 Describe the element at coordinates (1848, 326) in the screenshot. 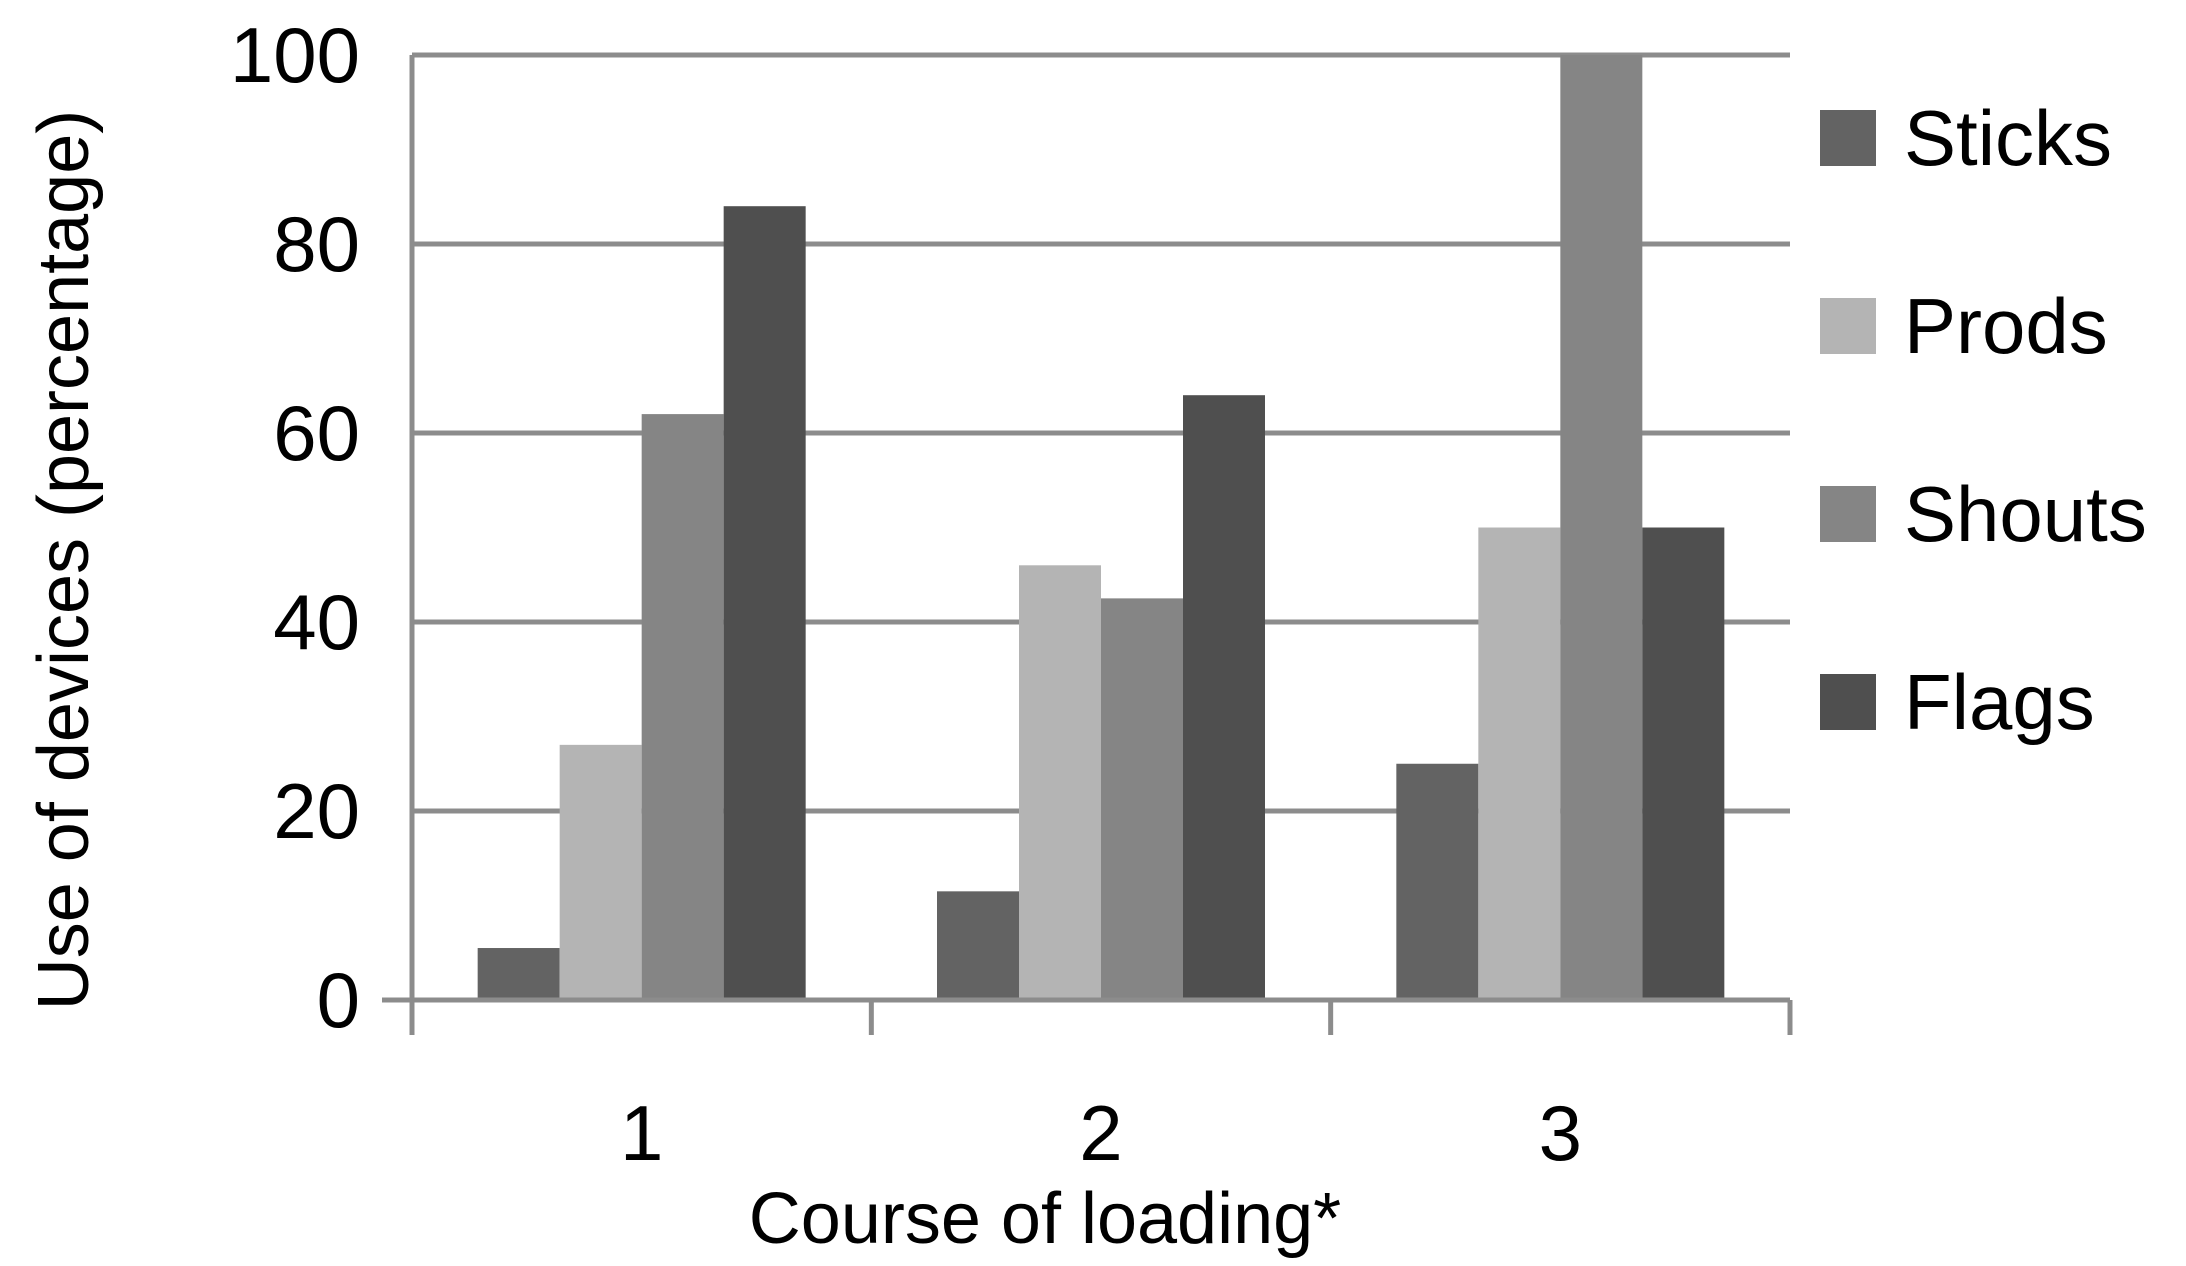

I see `legend-swatch-prods` at that location.